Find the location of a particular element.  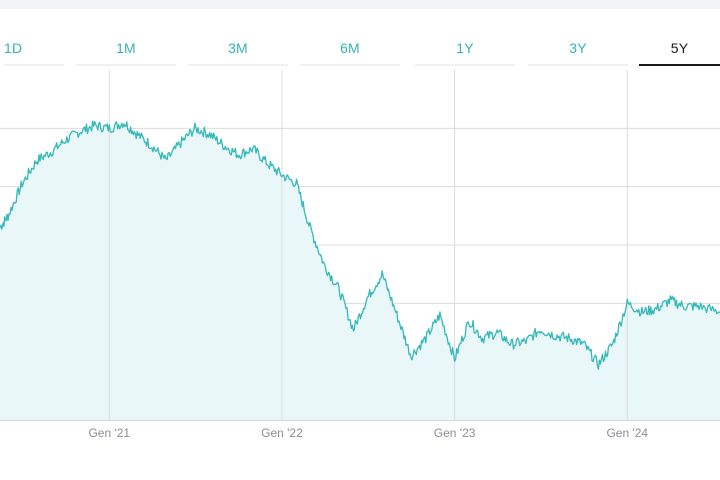

tab-label: 3Y is located at coordinates (578, 48).